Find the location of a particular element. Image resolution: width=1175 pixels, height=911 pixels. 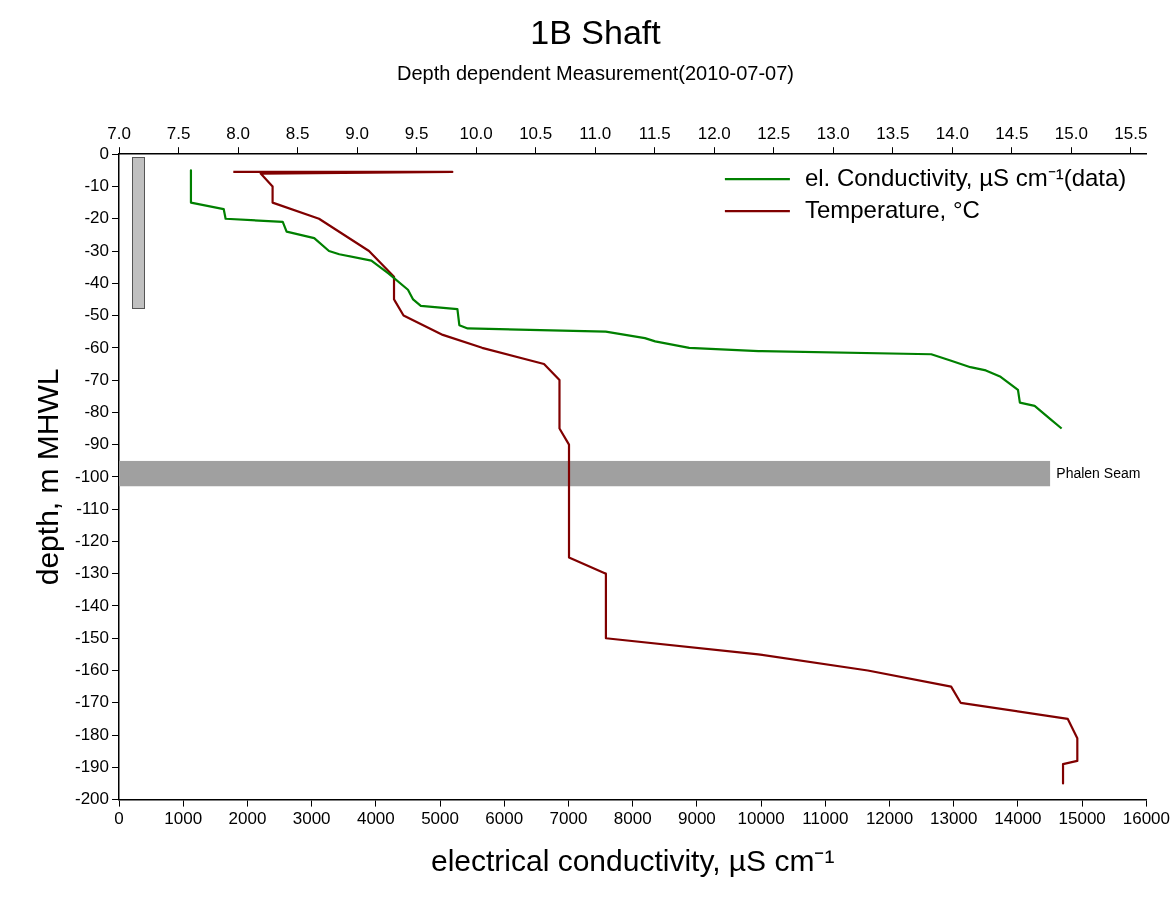

x2-tick-label: 9.0 is located at coordinates (357, 133).